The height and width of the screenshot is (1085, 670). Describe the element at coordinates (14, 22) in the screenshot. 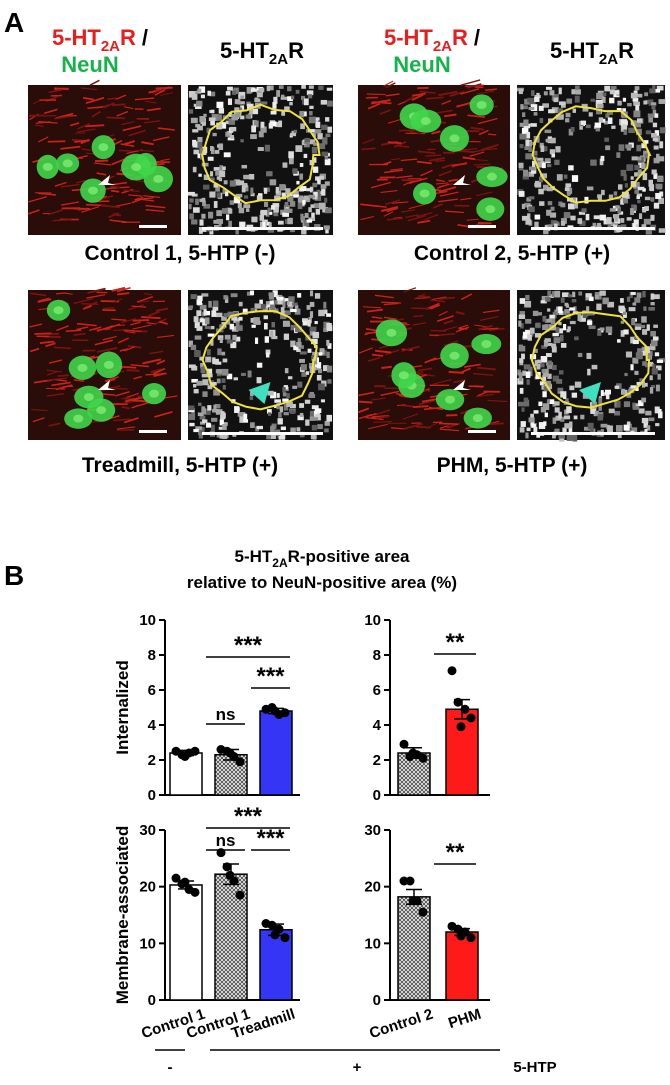

I see `panel-label: A` at that location.